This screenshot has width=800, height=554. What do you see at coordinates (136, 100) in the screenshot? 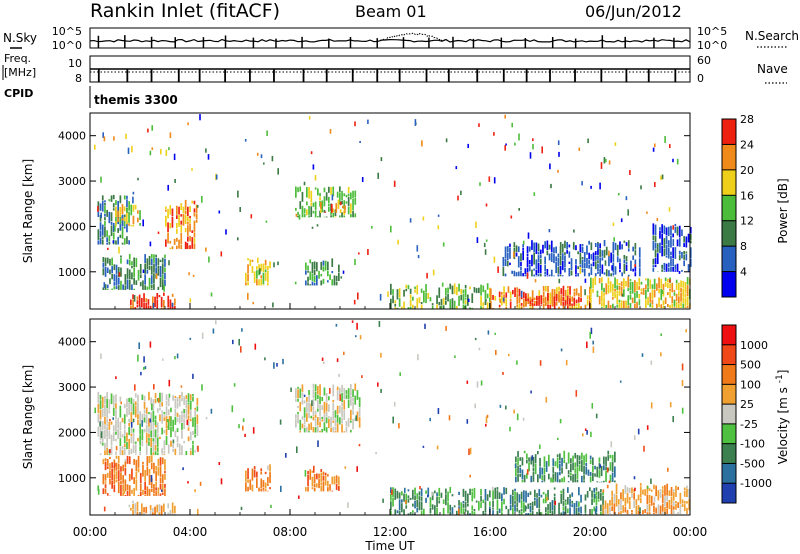
I see `cpid-value: themis 3300` at bounding box center [136, 100].